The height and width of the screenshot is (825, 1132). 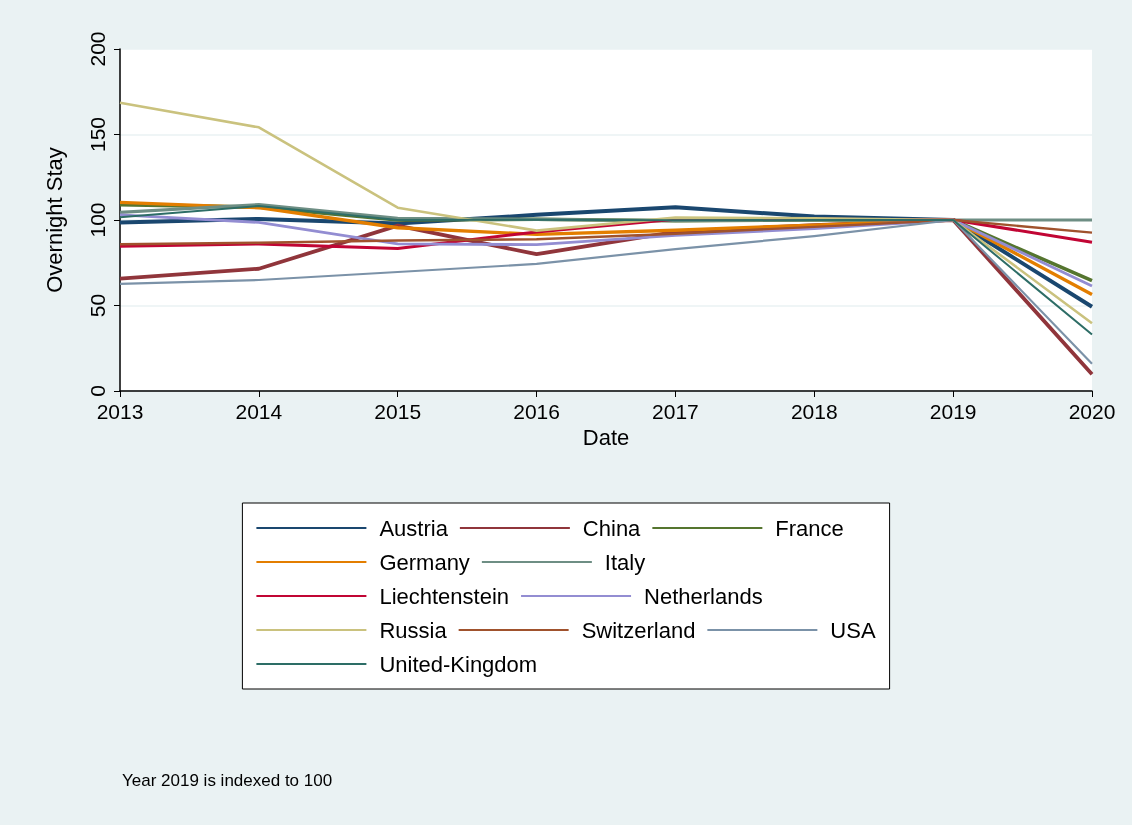 What do you see at coordinates (606, 270) in the screenshot?
I see `line-series` at bounding box center [606, 270].